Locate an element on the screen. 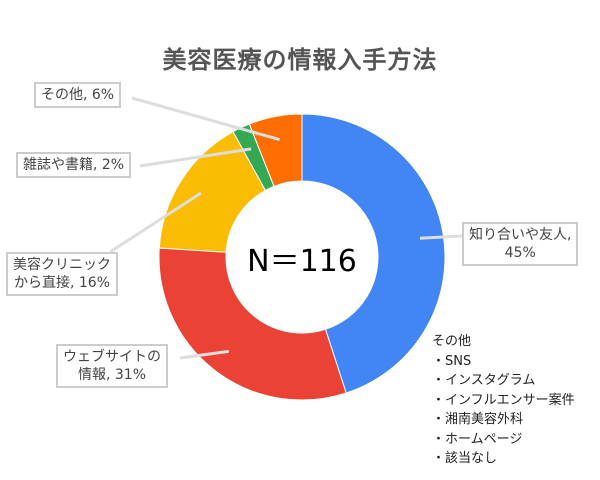  note-item: ・該当なし is located at coordinates (465, 458).